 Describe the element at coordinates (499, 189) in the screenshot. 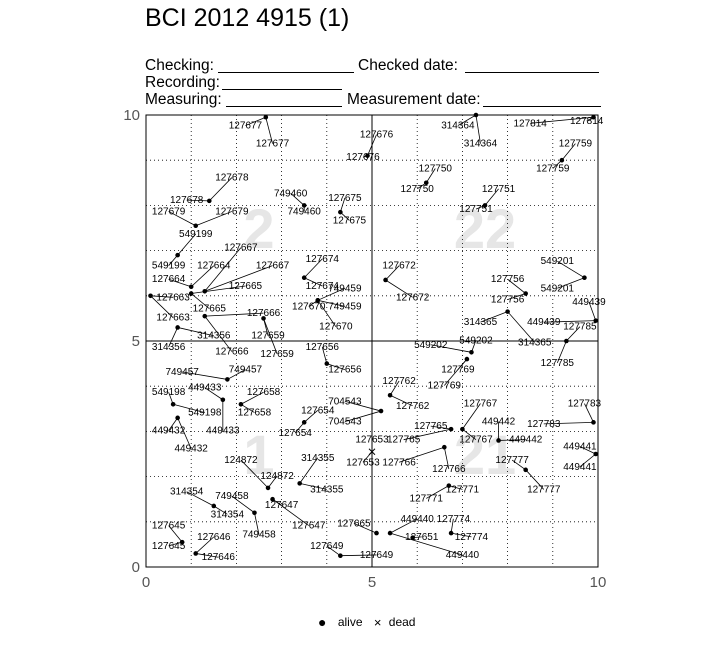

I see `point-label: 127751` at that location.